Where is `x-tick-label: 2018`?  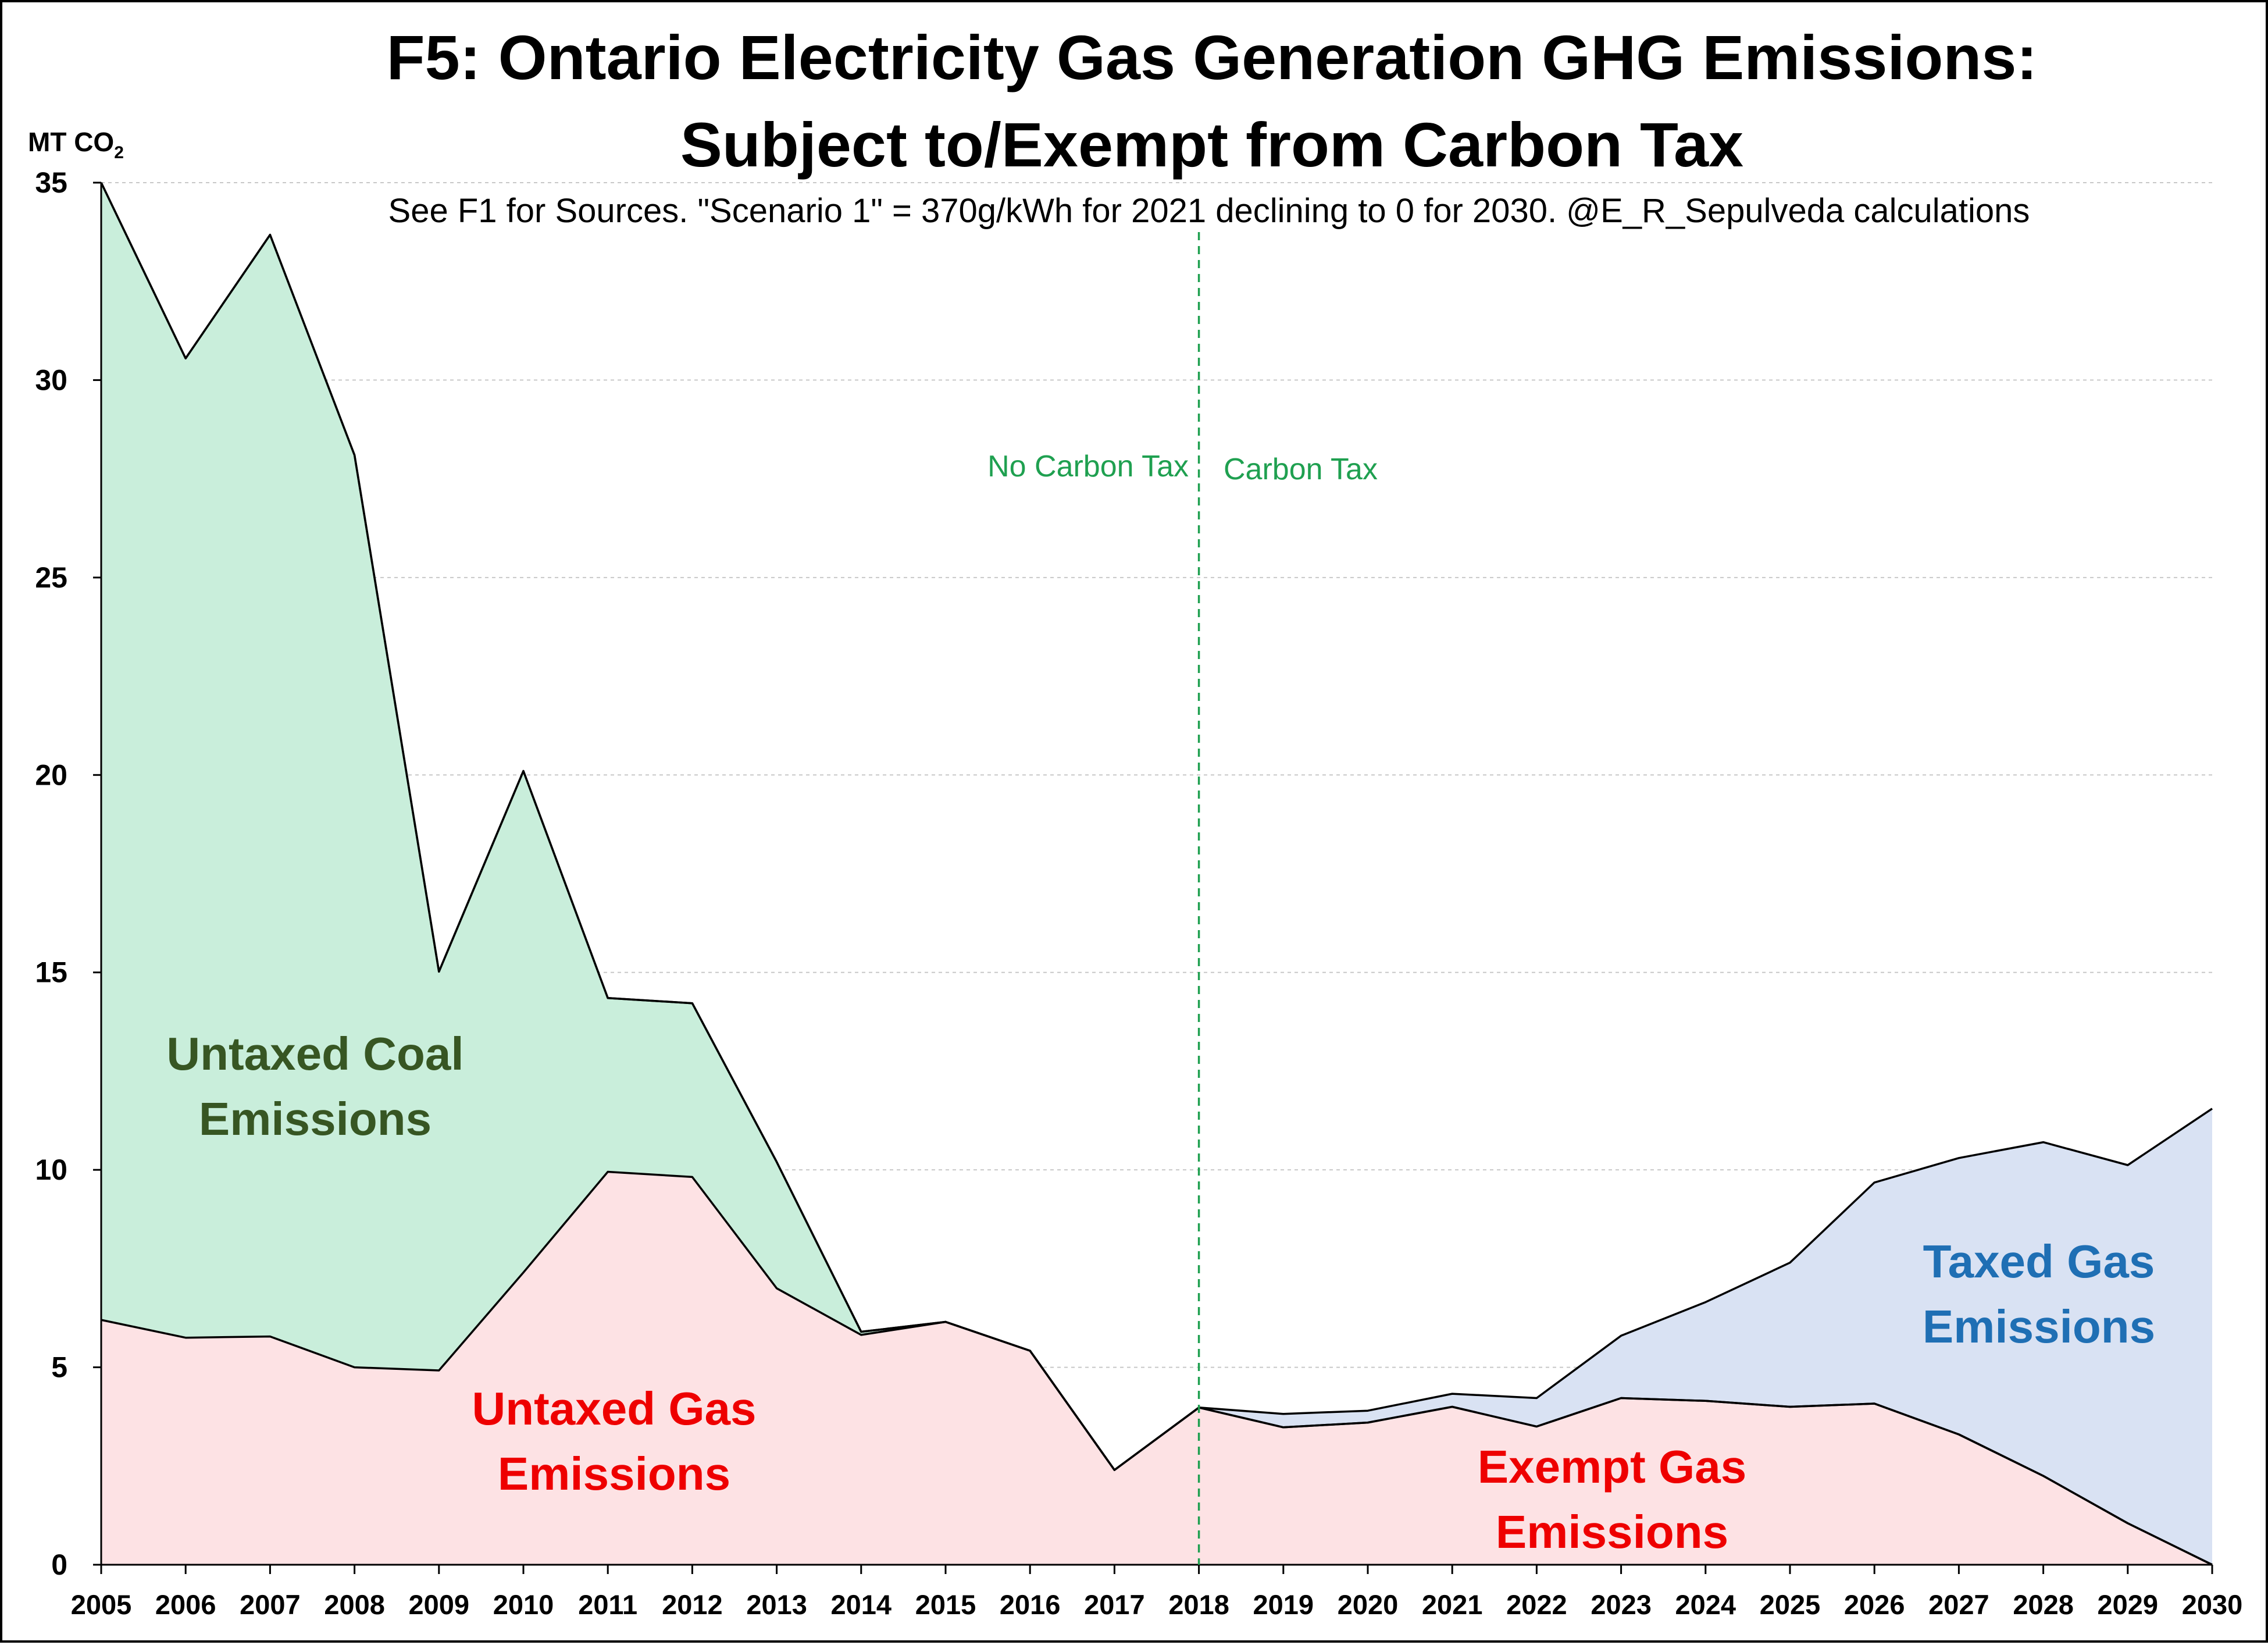 x-tick-label: 2018 is located at coordinates (1198, 1604).